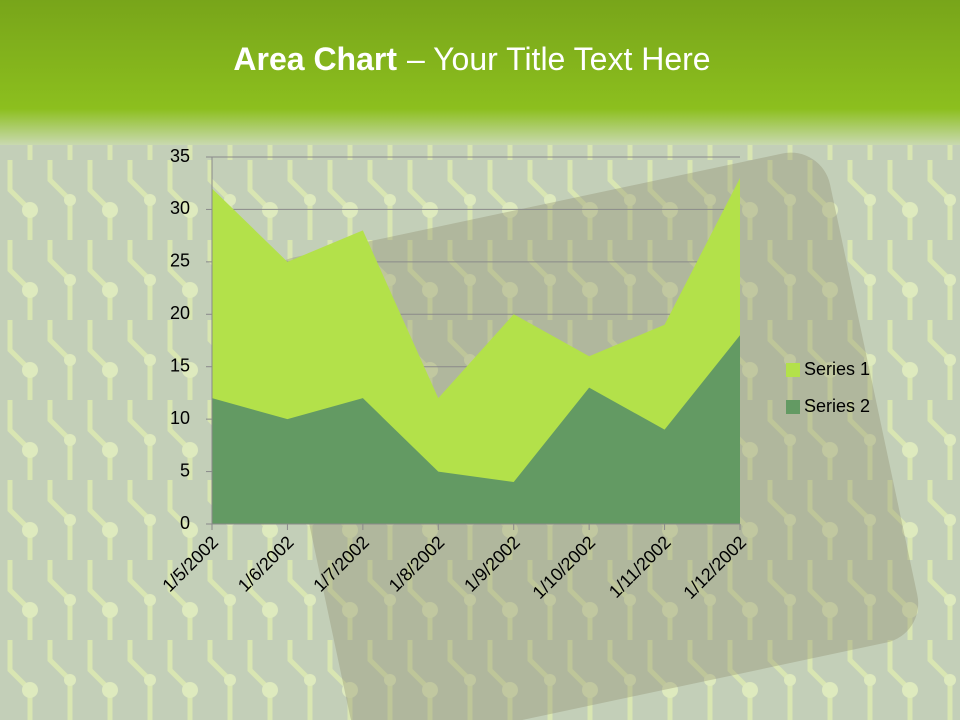 The image size is (960, 720). I want to click on y-tick-label: 15, so click(180, 365).